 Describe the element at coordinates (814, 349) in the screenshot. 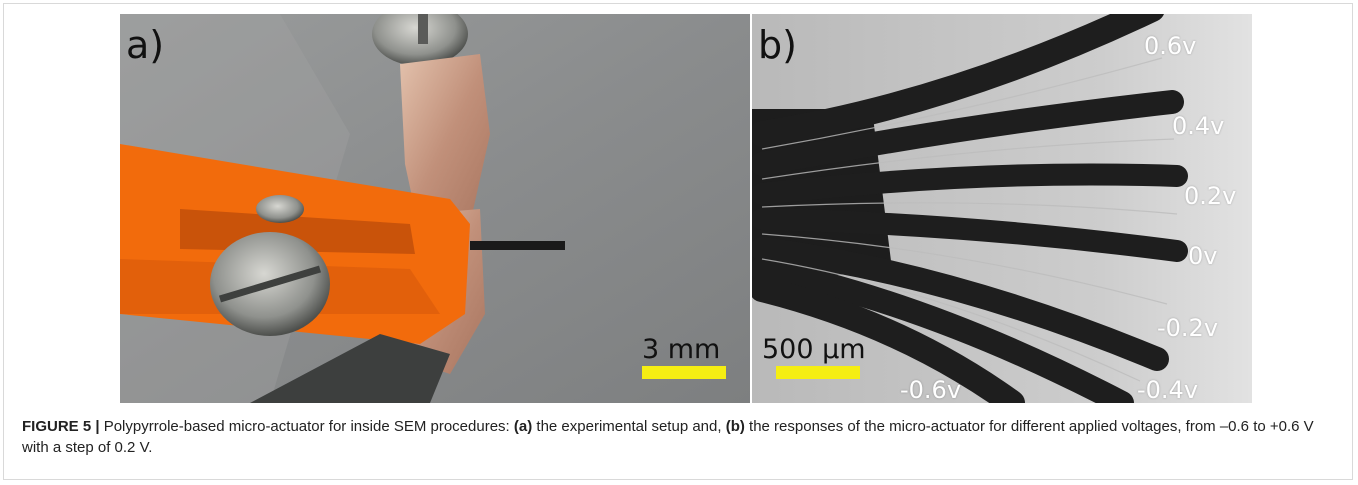

I see `panel-b-scale-label: 500 µm` at that location.